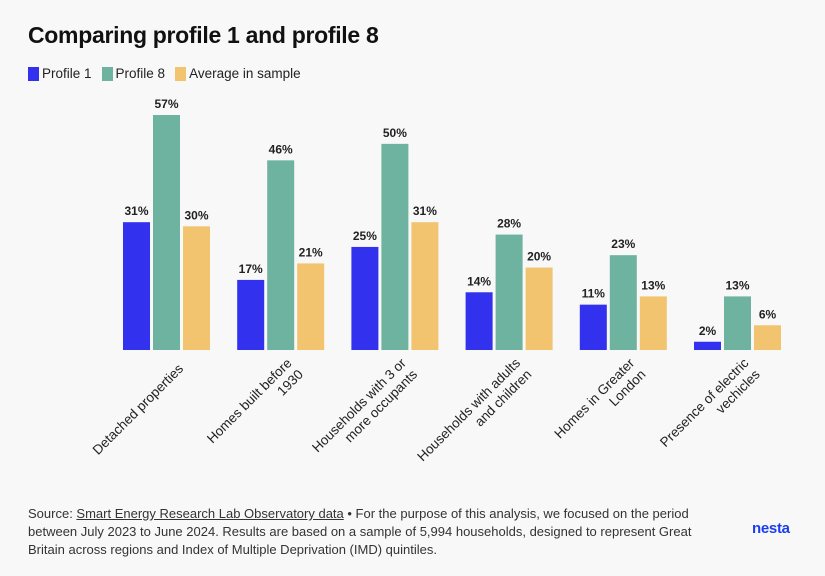 The width and height of the screenshot is (825, 576). What do you see at coordinates (710, 408) in the screenshot?
I see `category-label: Presence of electricvechicles` at bounding box center [710, 408].